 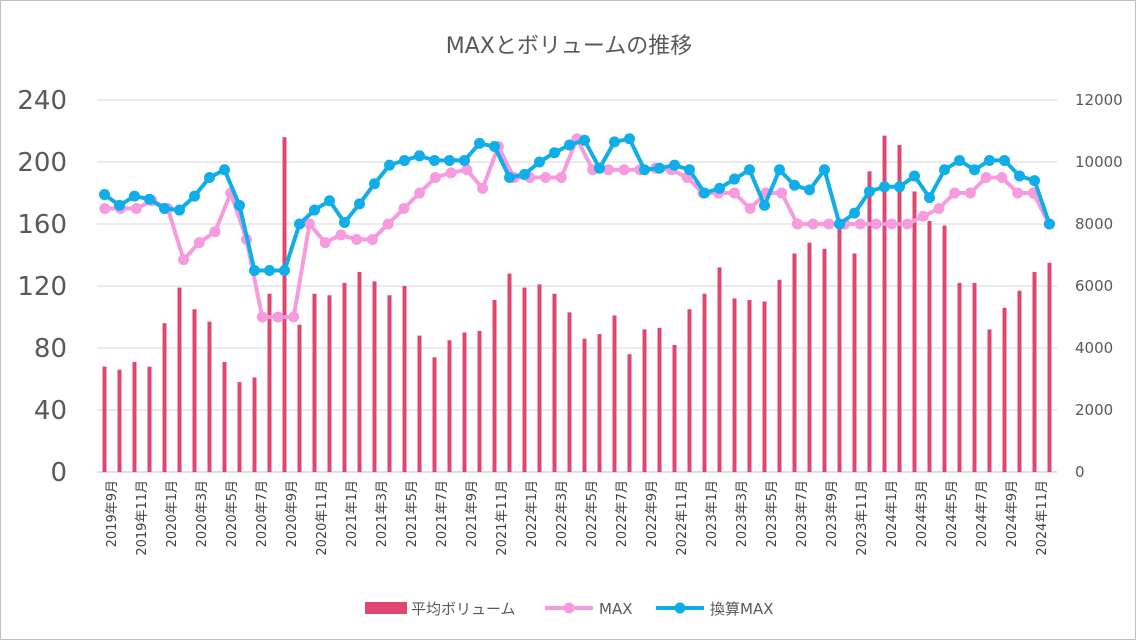 What do you see at coordinates (1099, 286) in the screenshot?
I see `right-axis: 0 2000 4000 6000 8000 10000 12000` at bounding box center [1099, 286].